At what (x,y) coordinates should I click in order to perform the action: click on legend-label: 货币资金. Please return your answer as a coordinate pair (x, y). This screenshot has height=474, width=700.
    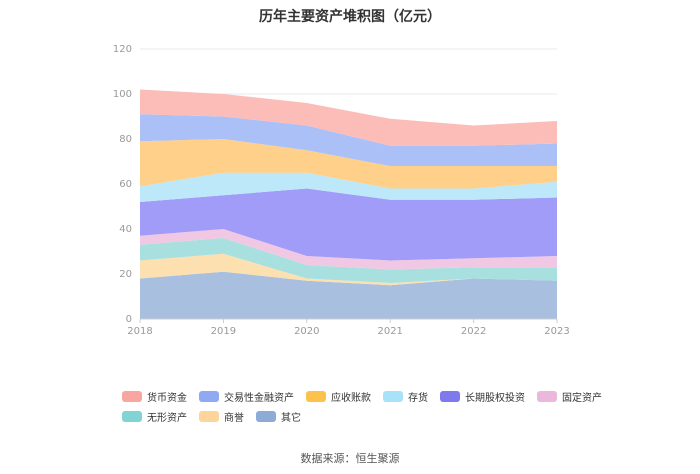
    Looking at the image, I should click on (167, 398).